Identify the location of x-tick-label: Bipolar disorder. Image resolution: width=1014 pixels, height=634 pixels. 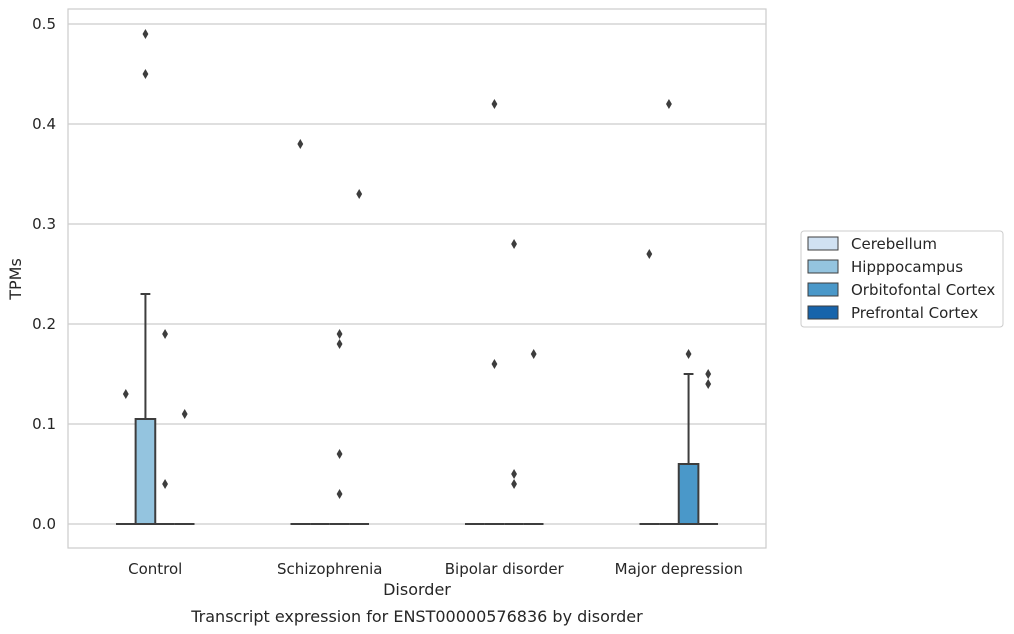
(505, 569).